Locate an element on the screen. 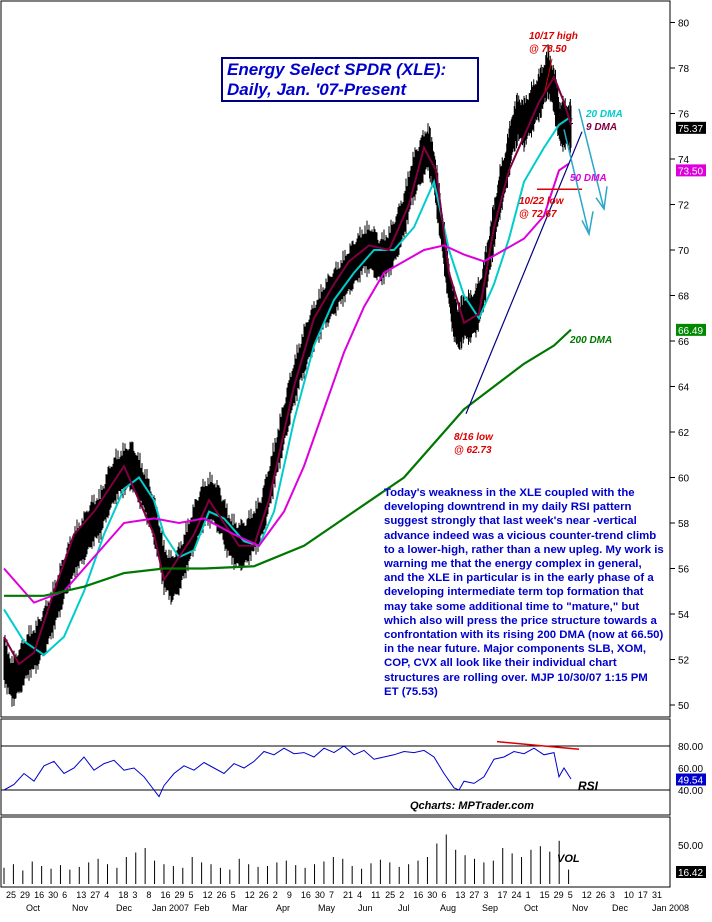  annotation-label: @ 72.67 is located at coordinates (538, 214).